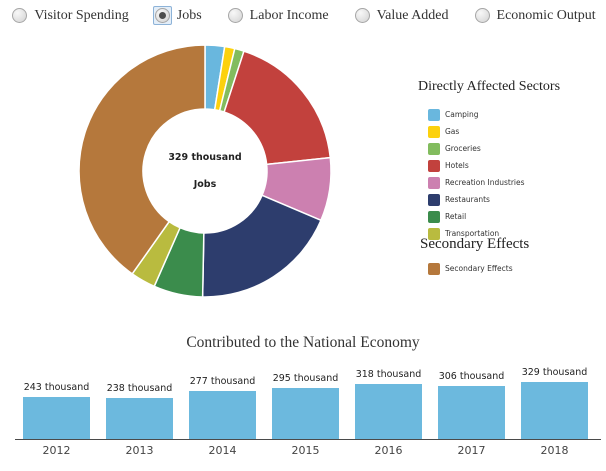 The image size is (606, 471). What do you see at coordinates (56, 450) in the screenshot?
I see `x-axis-tick-2012: 2012` at bounding box center [56, 450].